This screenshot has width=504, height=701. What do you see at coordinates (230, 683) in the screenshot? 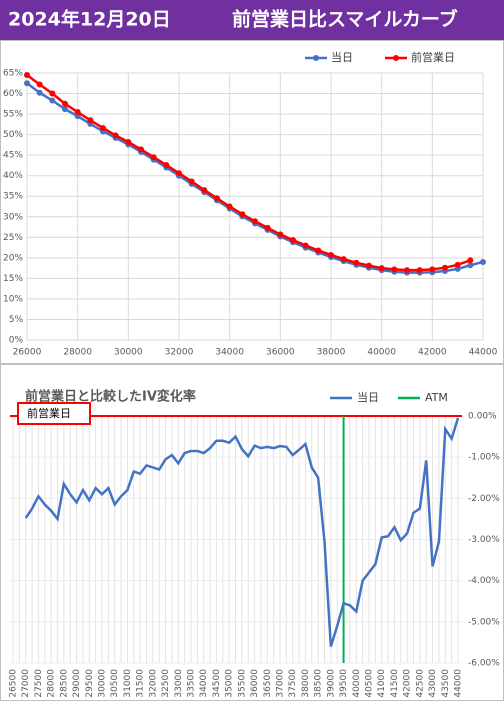
I see `x-tick-label: 35000` at bounding box center [230, 683].